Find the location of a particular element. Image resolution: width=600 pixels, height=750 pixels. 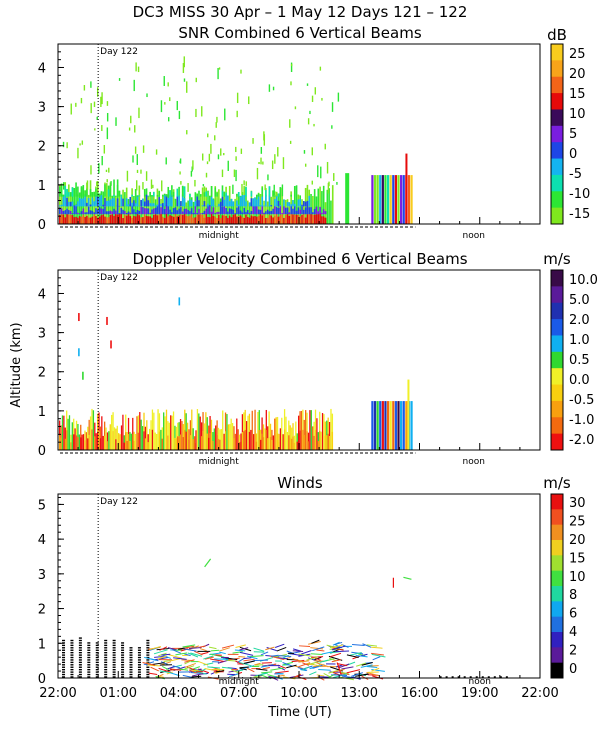

colorbar-tick-label: 1.0 is located at coordinates (579, 340).